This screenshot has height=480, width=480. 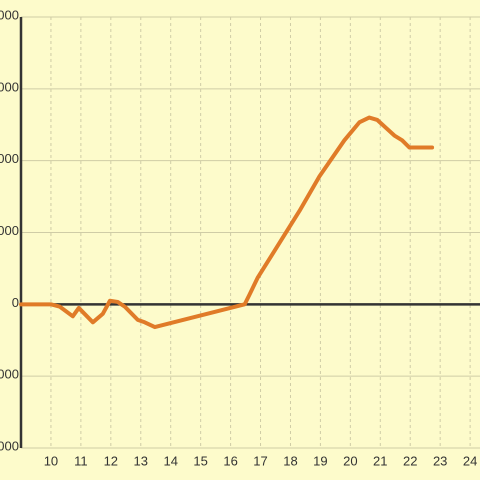 I want to click on x-tick-label: 19, so click(x=320, y=460).